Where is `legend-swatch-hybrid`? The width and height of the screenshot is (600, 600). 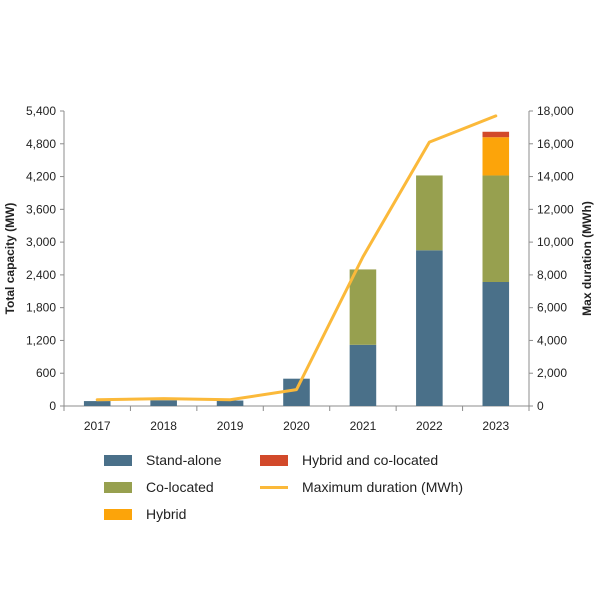 legend-swatch-hybrid is located at coordinates (118, 514).